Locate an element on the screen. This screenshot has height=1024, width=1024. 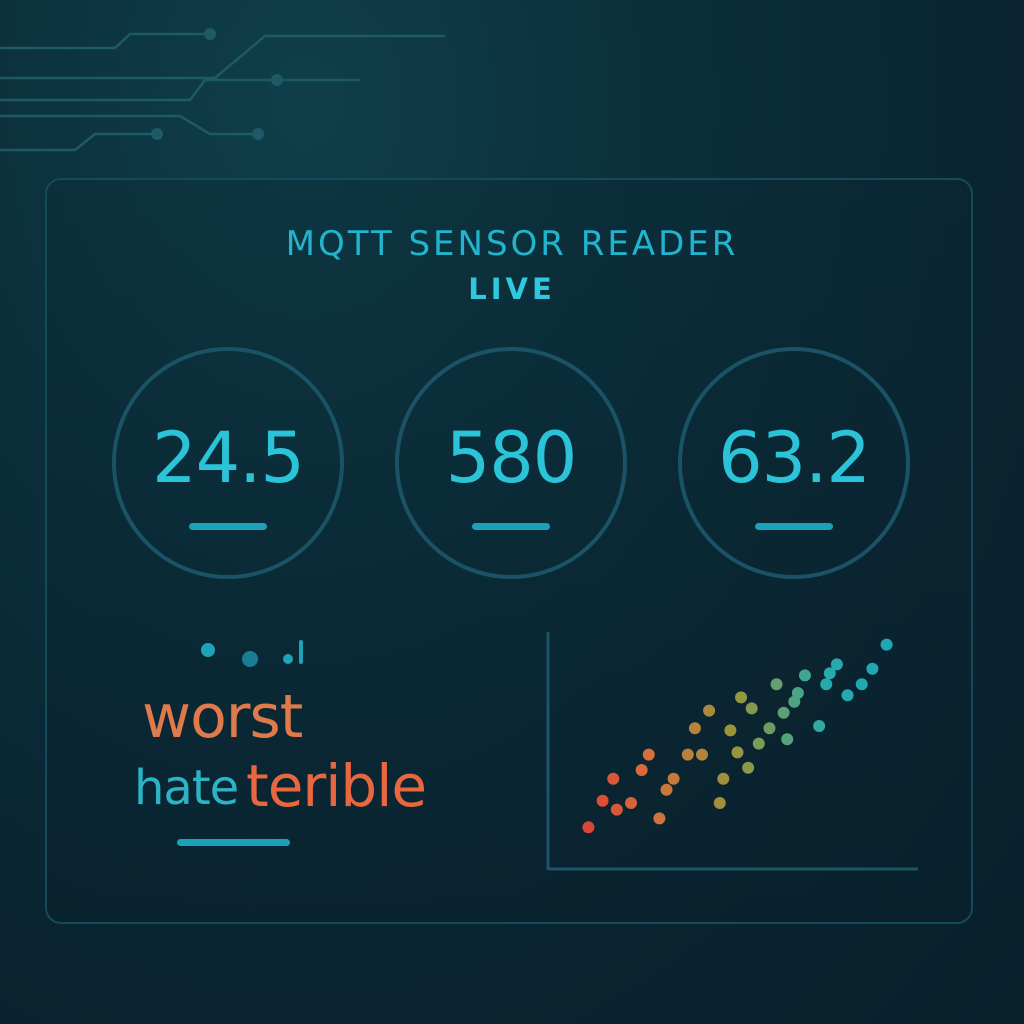
gauge-3: 63.2 is located at coordinates (794, 463).